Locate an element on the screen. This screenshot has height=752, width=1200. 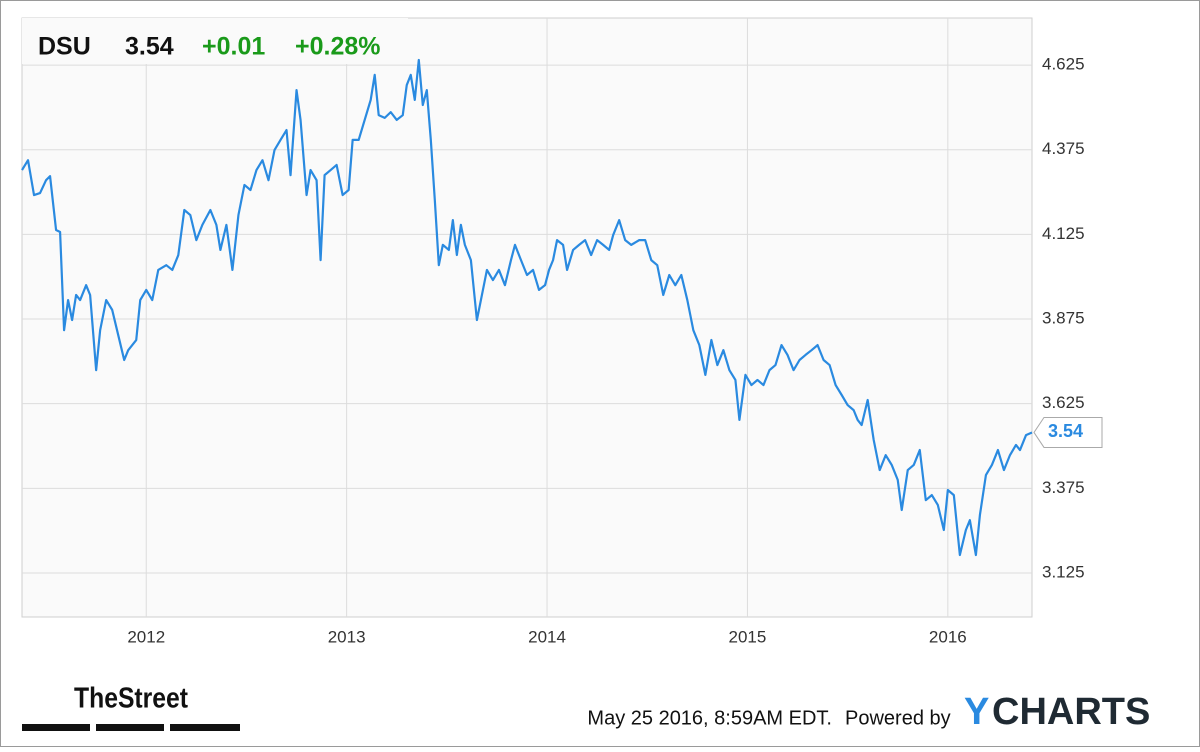
change: +0.01 is located at coordinates (233, 47).